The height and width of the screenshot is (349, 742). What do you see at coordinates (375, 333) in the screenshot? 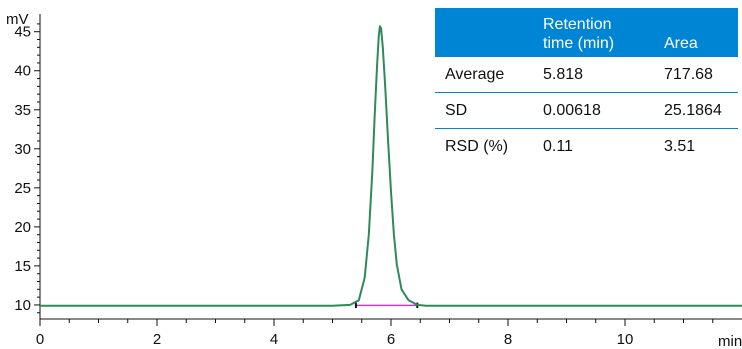
I see `x-axis-ticks: 0 2 4 6 8 10` at bounding box center [375, 333].